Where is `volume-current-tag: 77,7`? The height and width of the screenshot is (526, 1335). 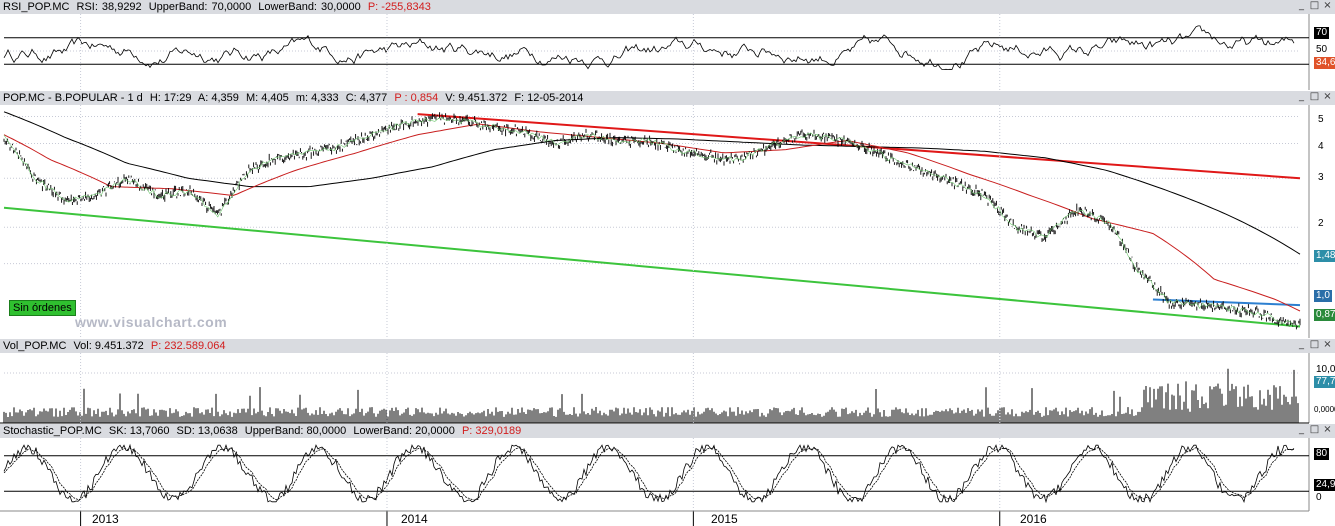
volume-current-tag: 77,7 is located at coordinates (1324, 382).